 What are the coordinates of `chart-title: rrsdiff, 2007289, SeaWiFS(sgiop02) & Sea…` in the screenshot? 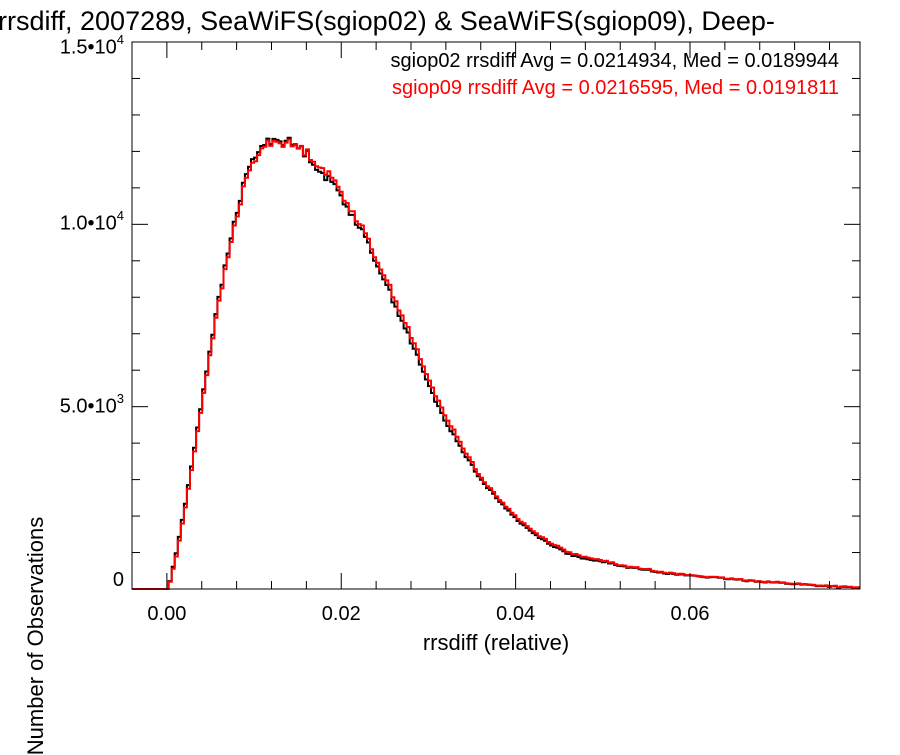 It's located at (387, 21).